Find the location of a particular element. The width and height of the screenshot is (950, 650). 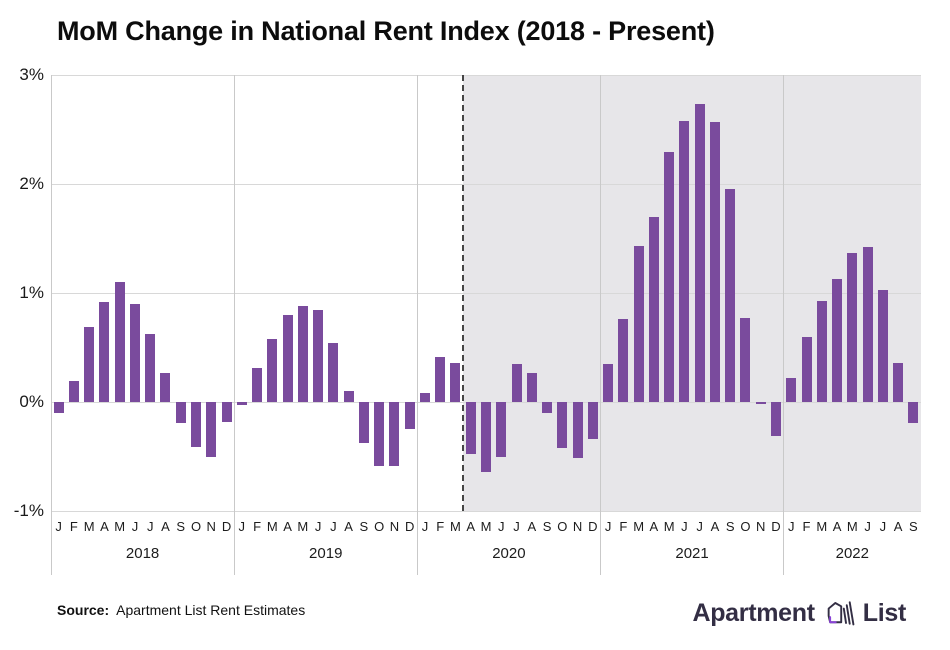

pandemic-dashed-line is located at coordinates (463, 293).